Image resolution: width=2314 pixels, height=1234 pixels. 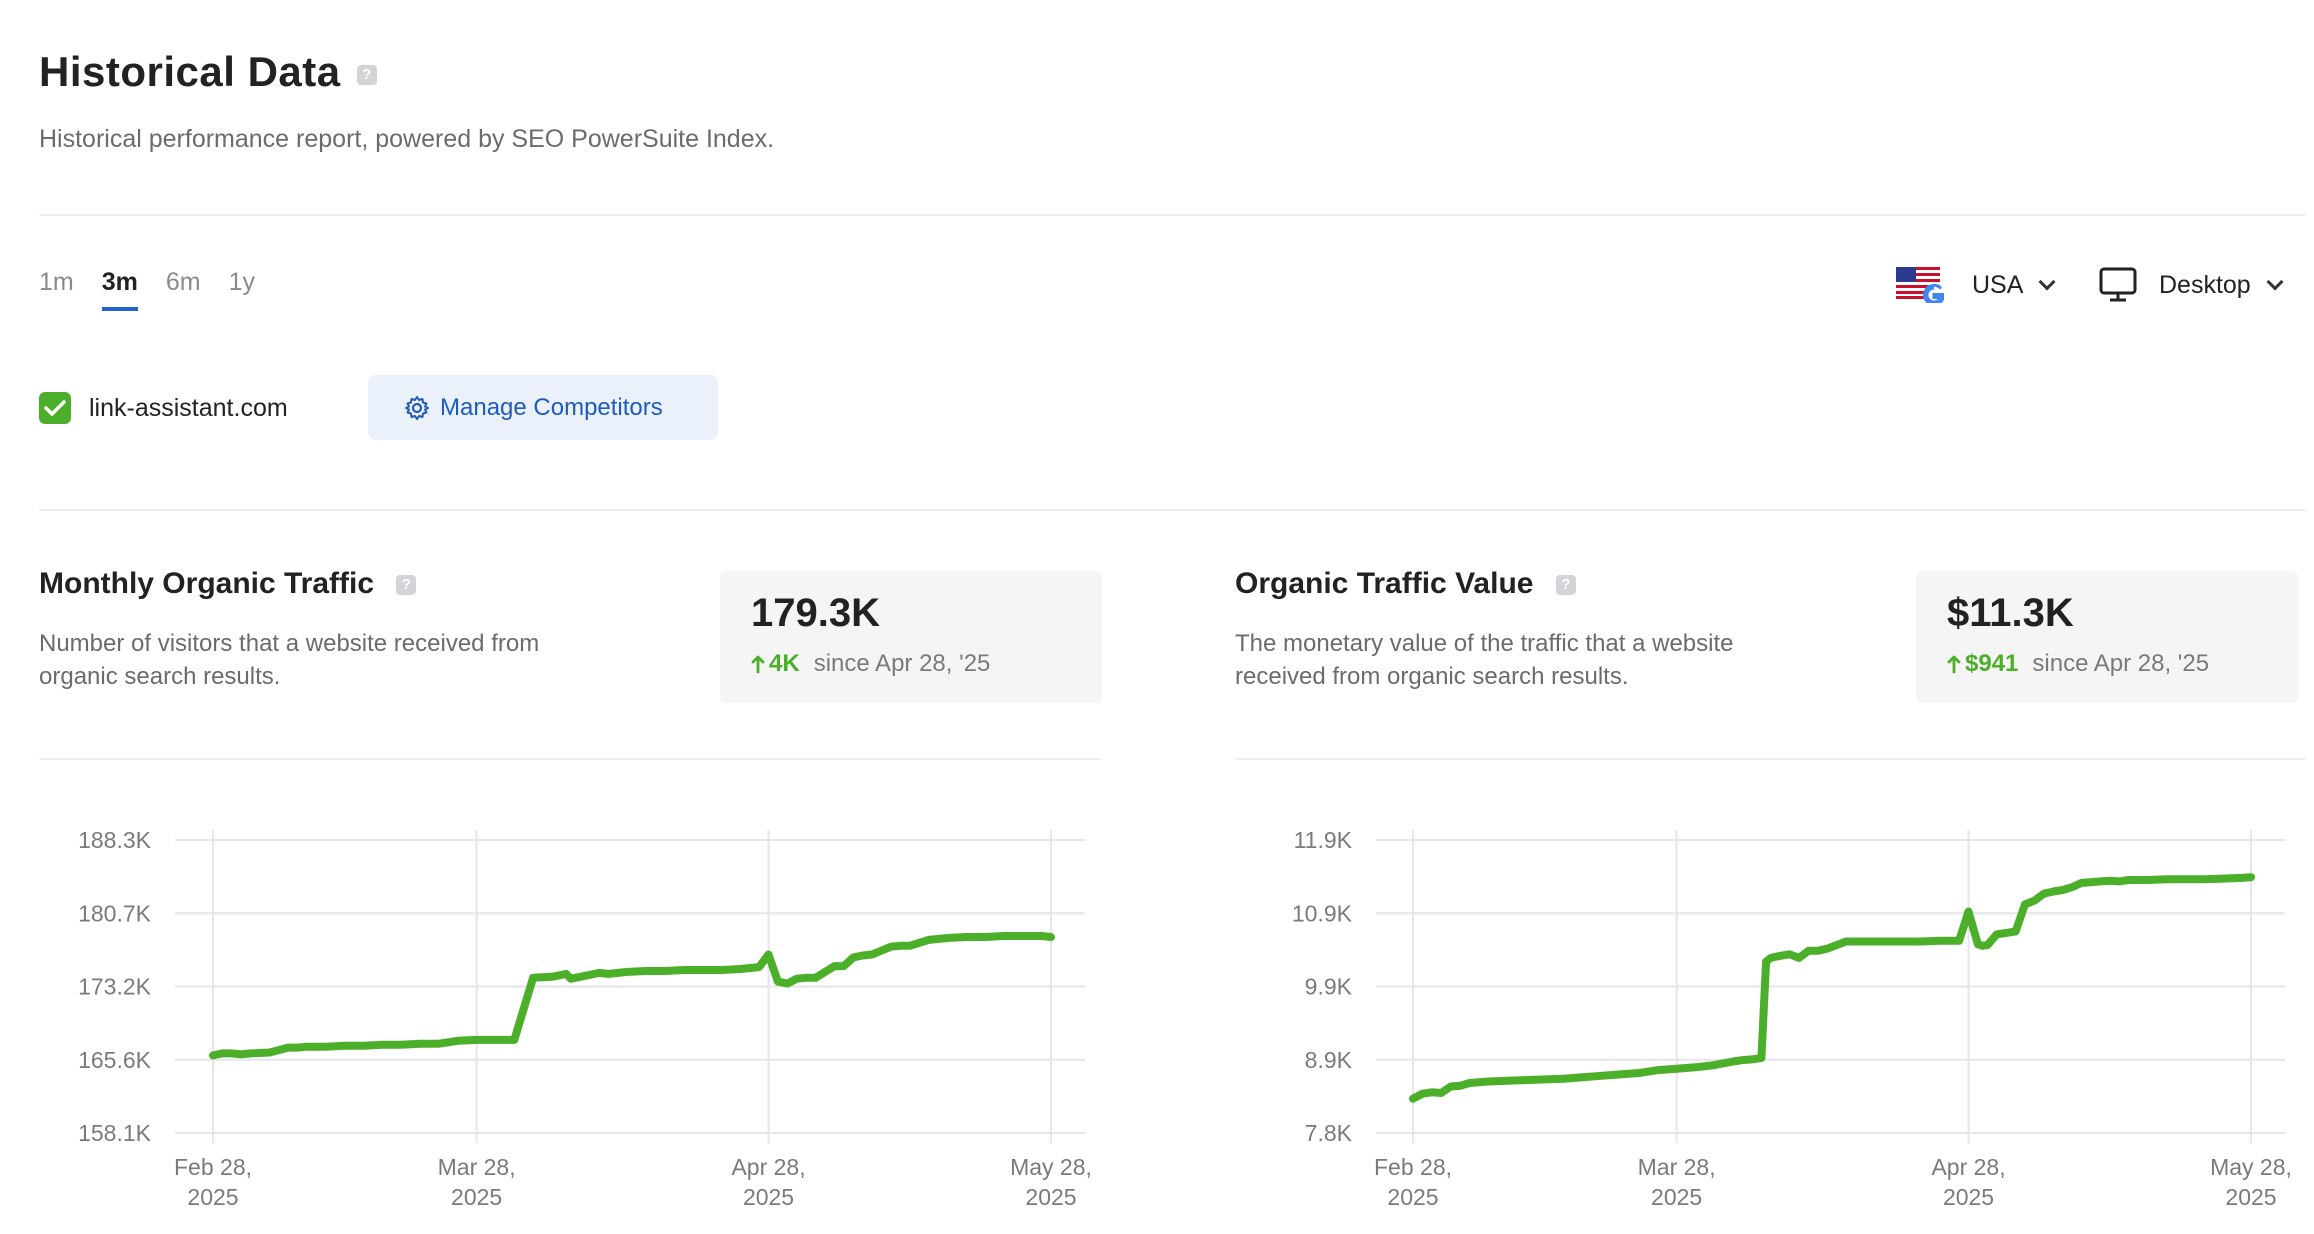 I want to click on y-tick-label: 165.6K, so click(x=115, y=1060).